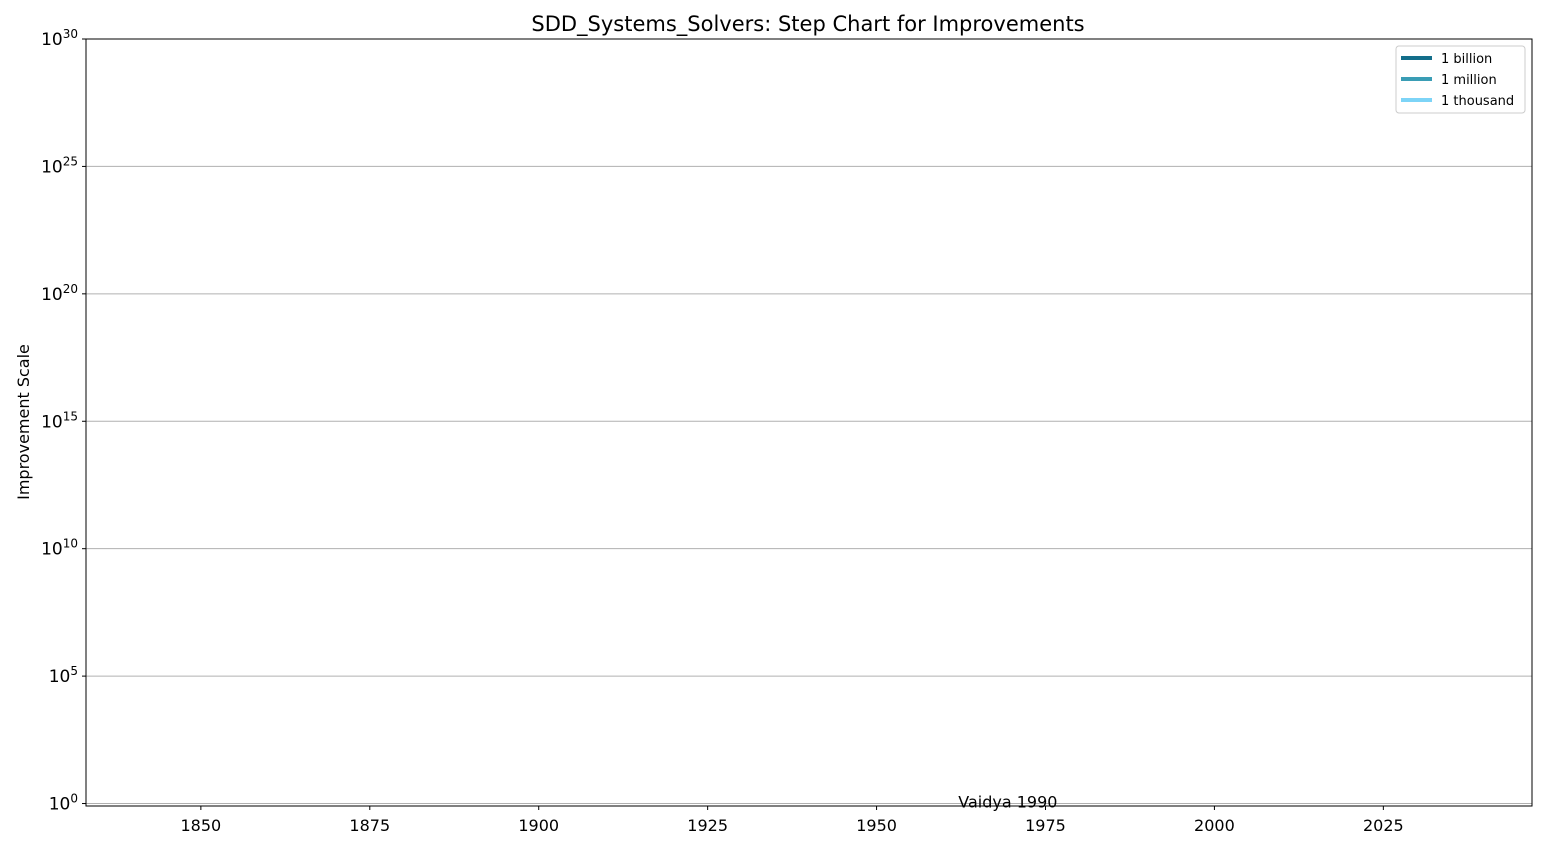 This screenshot has width=1550, height=850. Describe the element at coordinates (59, 38) in the screenshot. I see `y-tick-label-6: 10³⁰` at that location.